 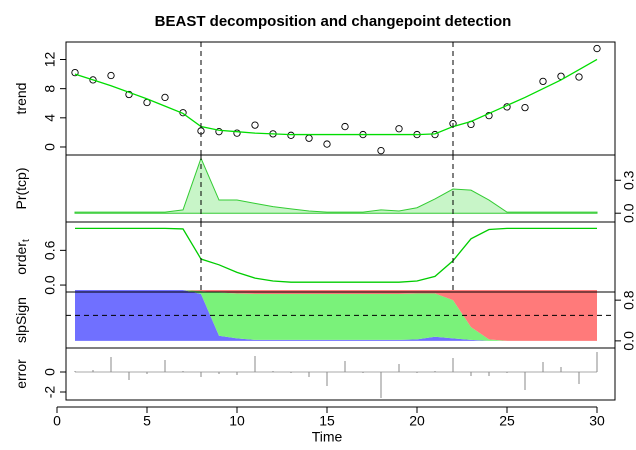 What do you see at coordinates (336, 185) in the screenshot?
I see `probability-area` at bounding box center [336, 185].